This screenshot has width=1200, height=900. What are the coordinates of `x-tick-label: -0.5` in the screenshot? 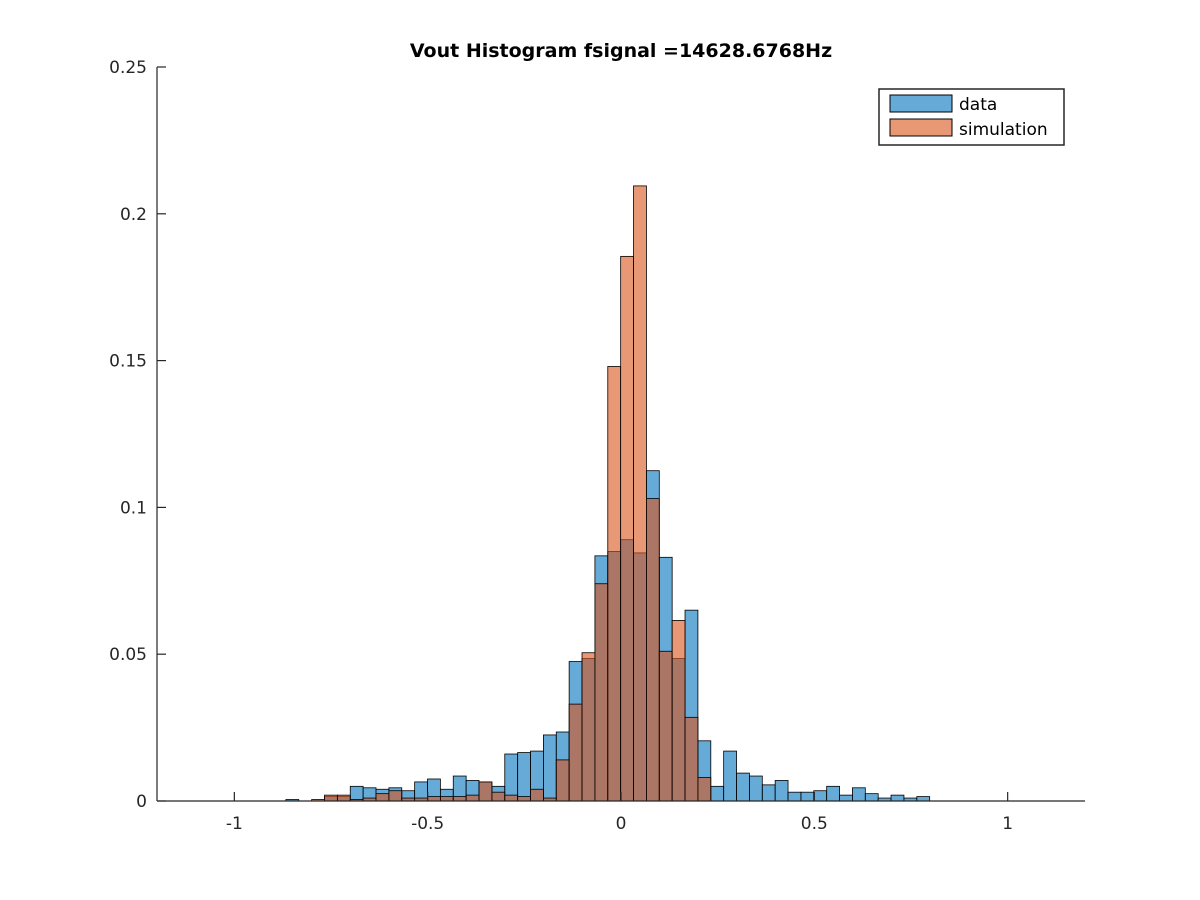 It's located at (427, 824).